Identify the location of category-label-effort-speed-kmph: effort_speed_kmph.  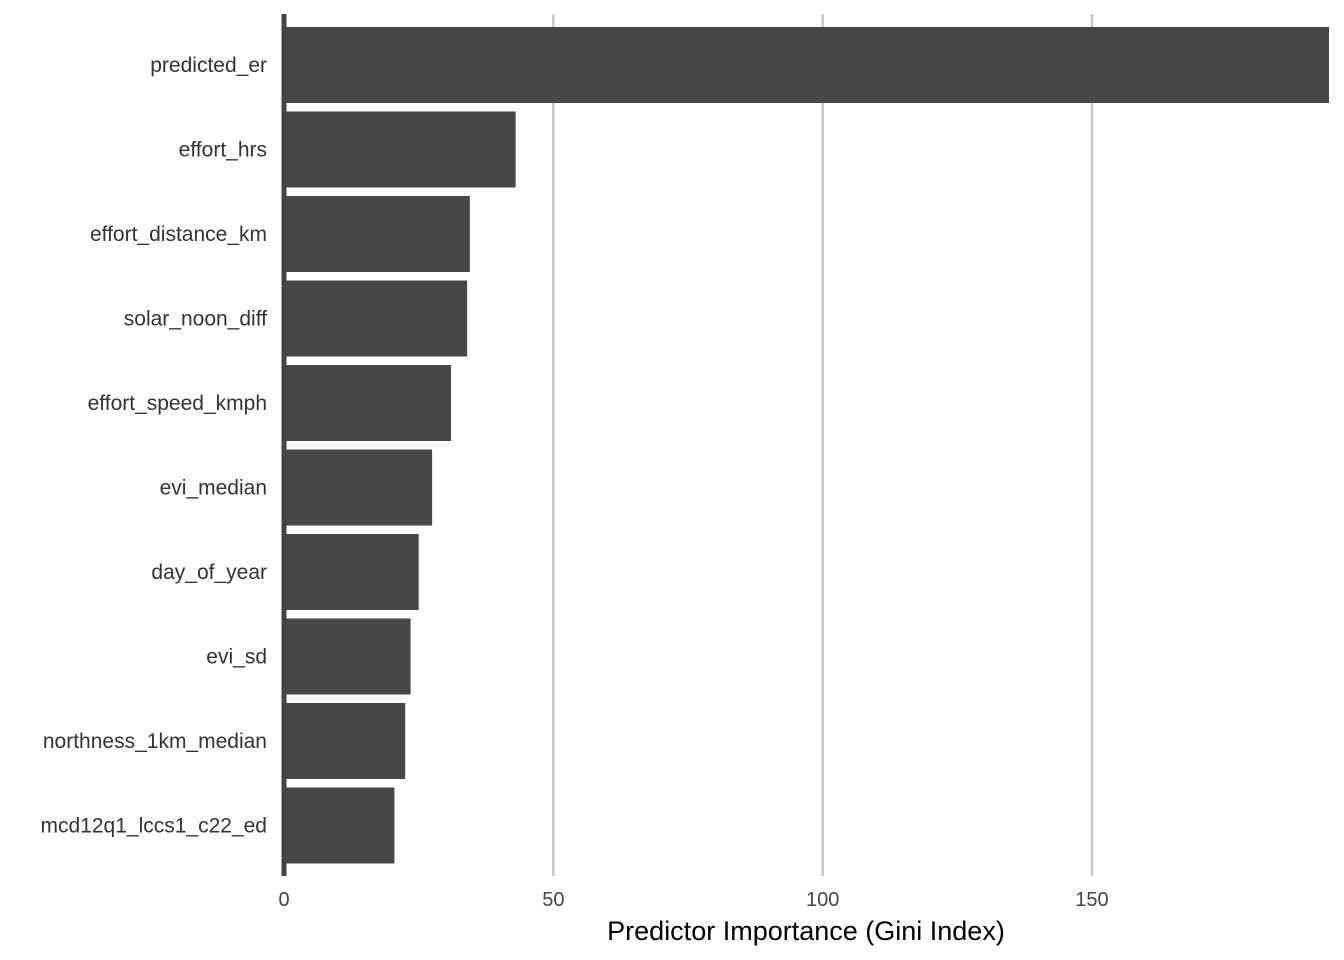
(177, 403).